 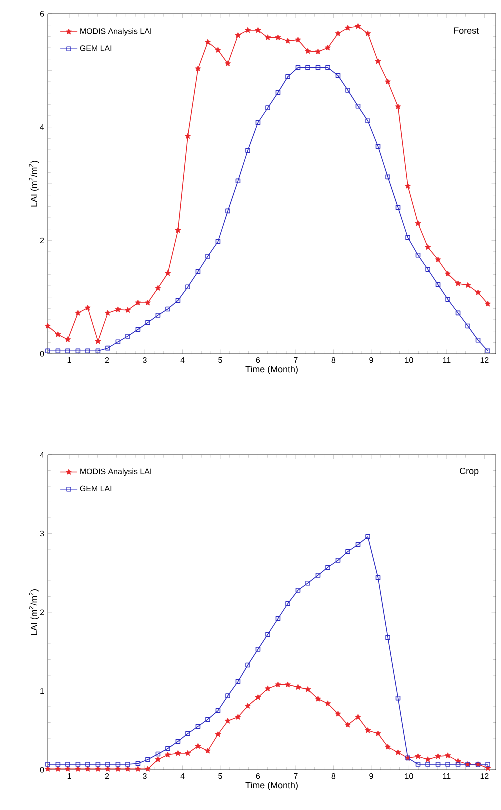 I want to click on x-axis-title: Time (Month), so click(x=272, y=786).